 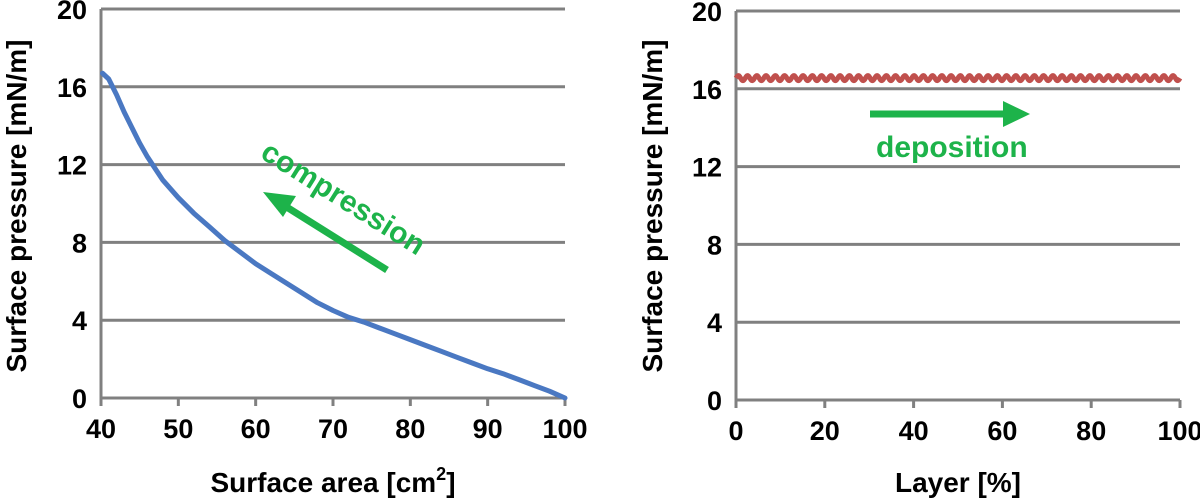 I want to click on deposition-annotation: deposition, so click(x=950, y=132).